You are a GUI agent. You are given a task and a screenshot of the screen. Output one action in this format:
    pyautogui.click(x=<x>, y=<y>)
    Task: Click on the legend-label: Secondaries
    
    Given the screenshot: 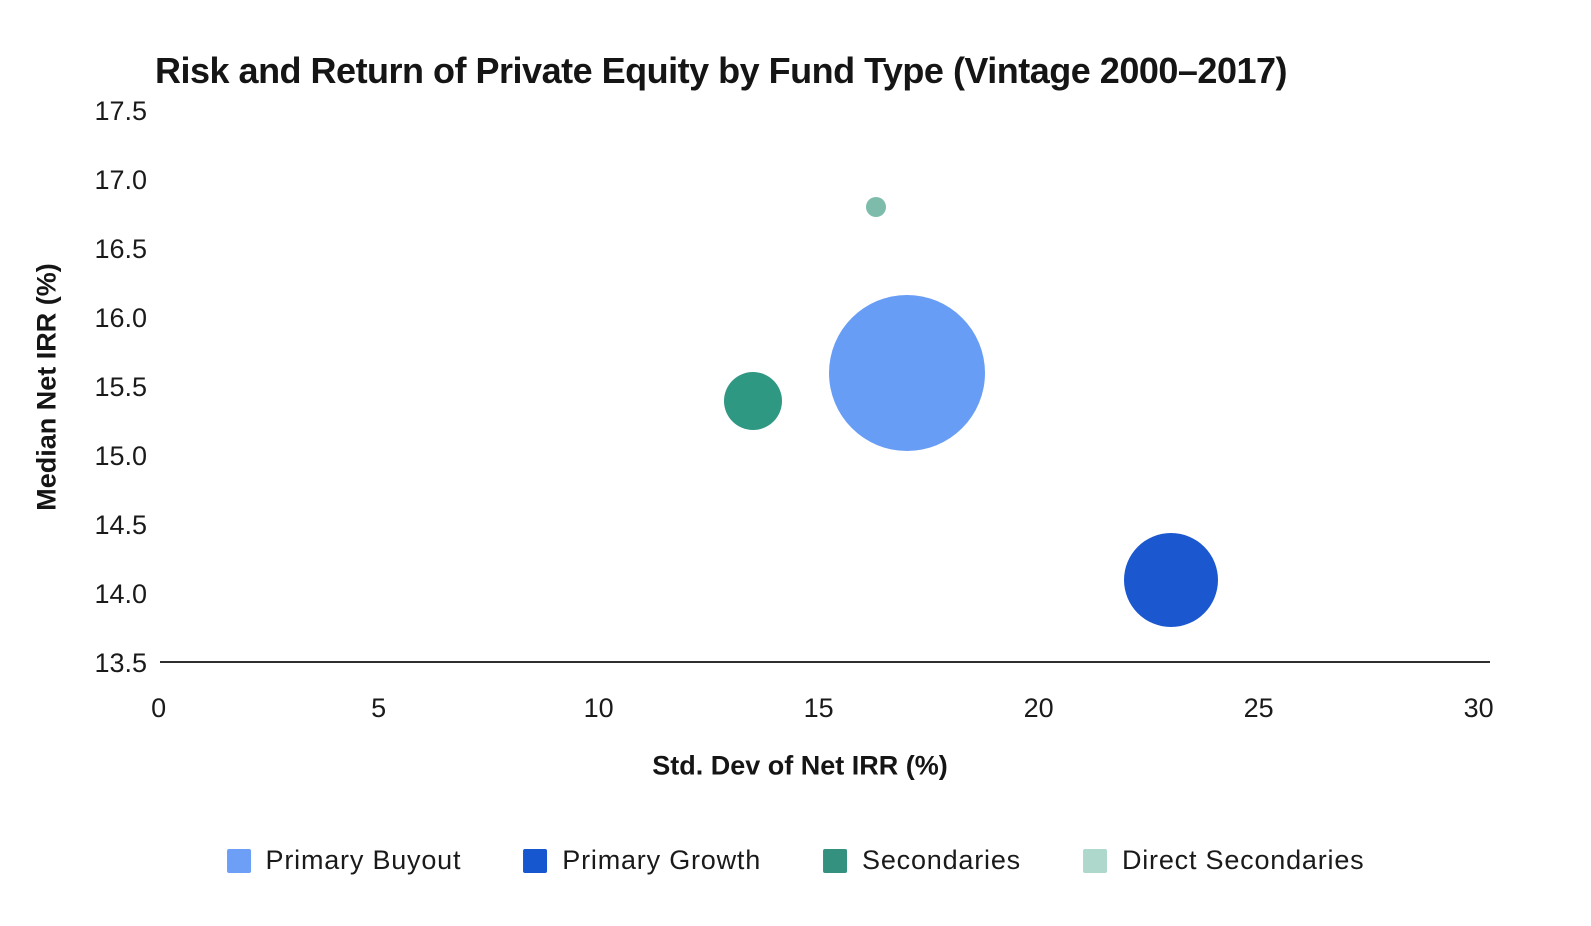 What is the action you would take?
    pyautogui.click(x=941, y=860)
    